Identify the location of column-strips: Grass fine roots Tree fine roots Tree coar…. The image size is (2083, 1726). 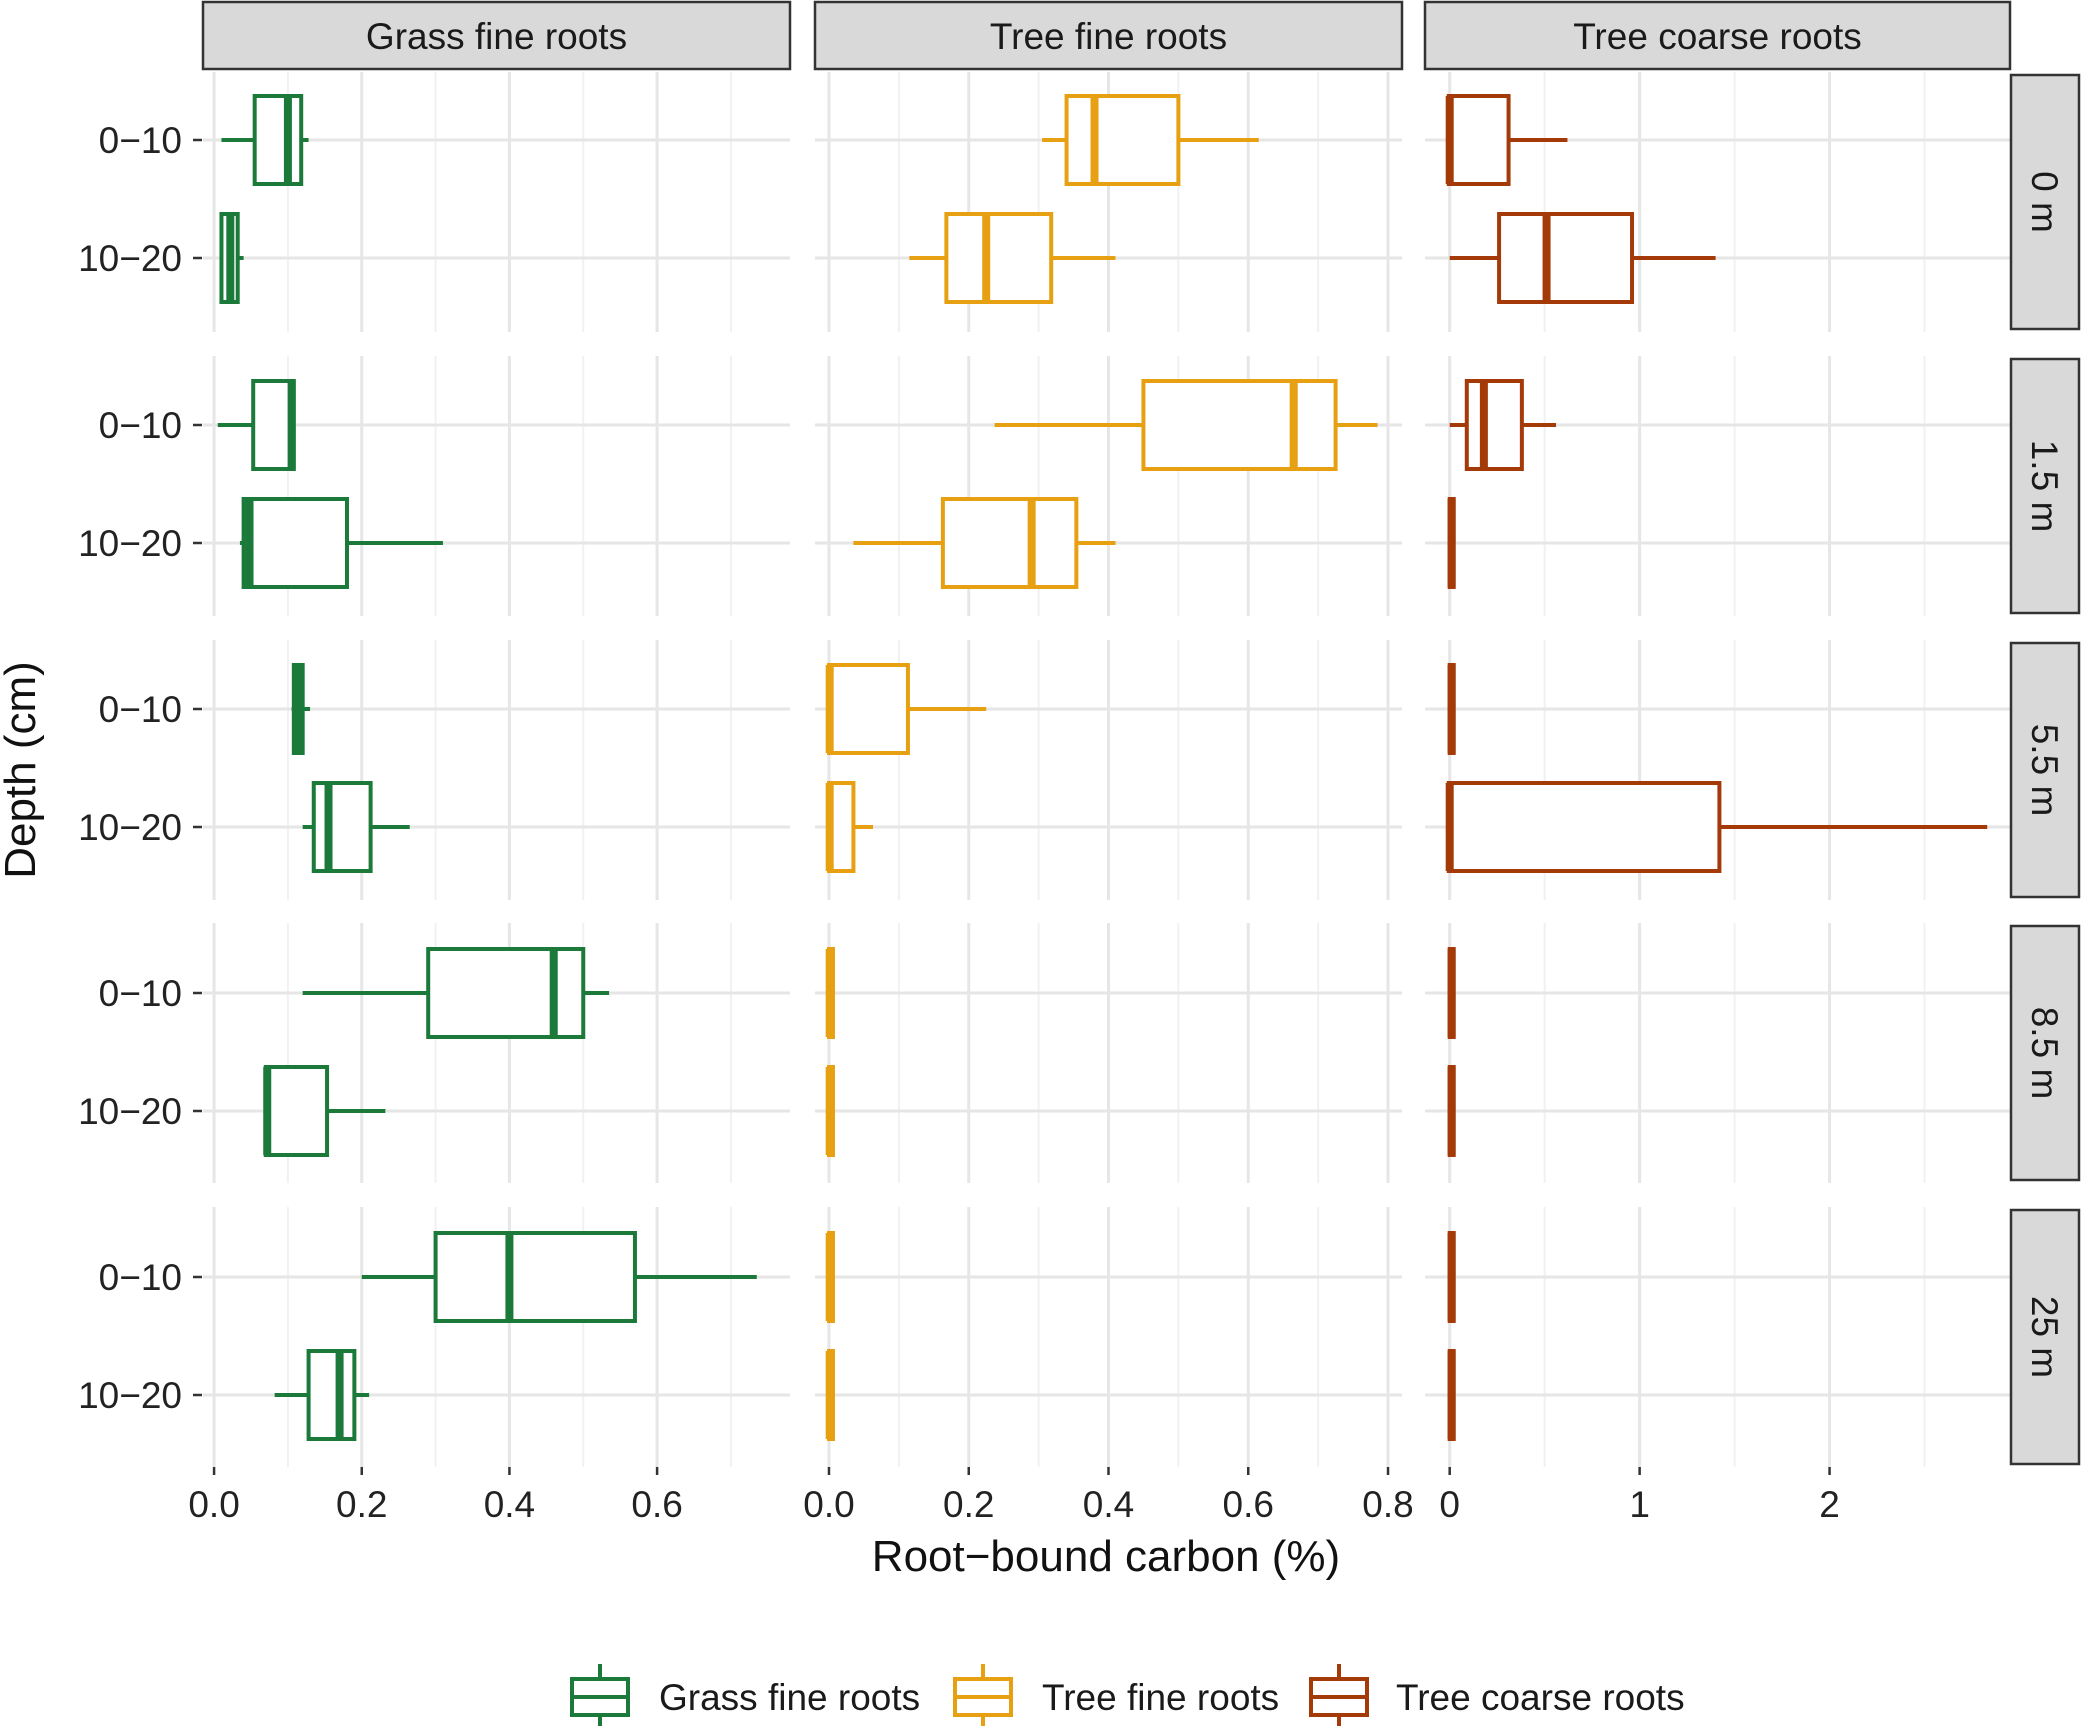
(1106, 35).